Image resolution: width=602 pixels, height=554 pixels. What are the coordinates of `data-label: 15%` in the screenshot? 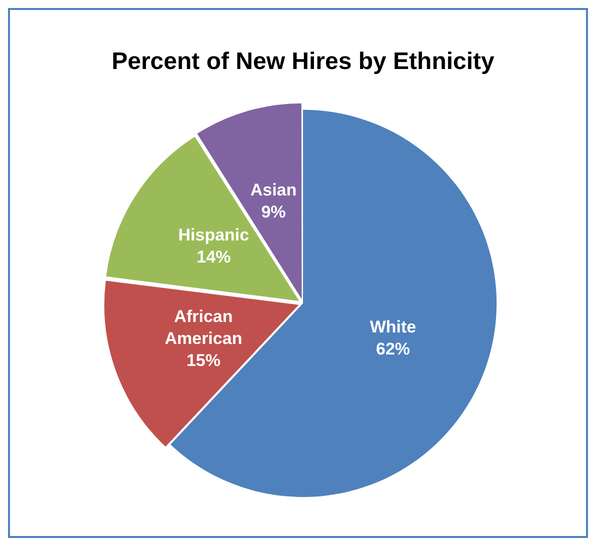 It's located at (203, 360).